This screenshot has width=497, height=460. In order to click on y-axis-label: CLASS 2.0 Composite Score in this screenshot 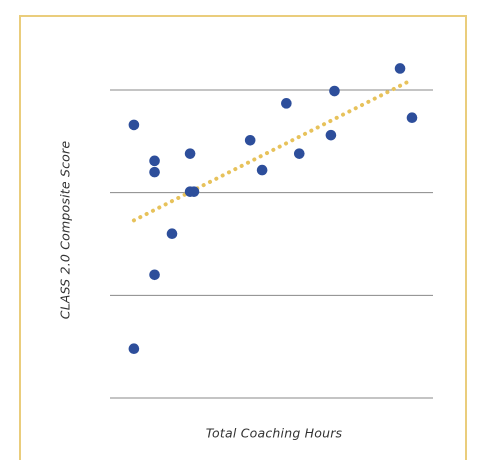, I will do `click(65, 230)`.